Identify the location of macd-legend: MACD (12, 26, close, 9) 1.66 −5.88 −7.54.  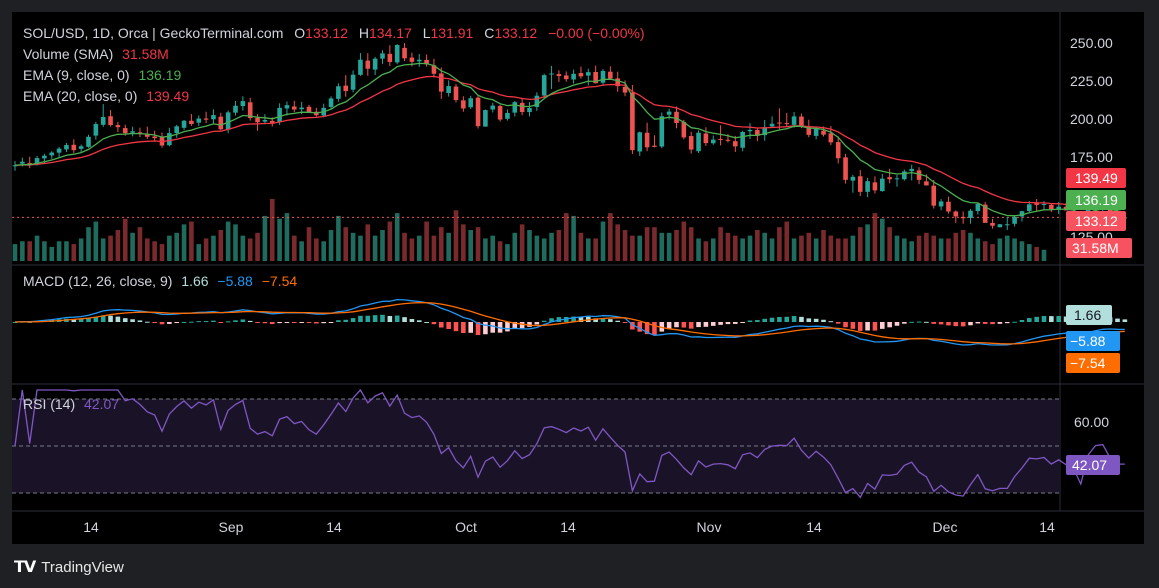
(160, 281).